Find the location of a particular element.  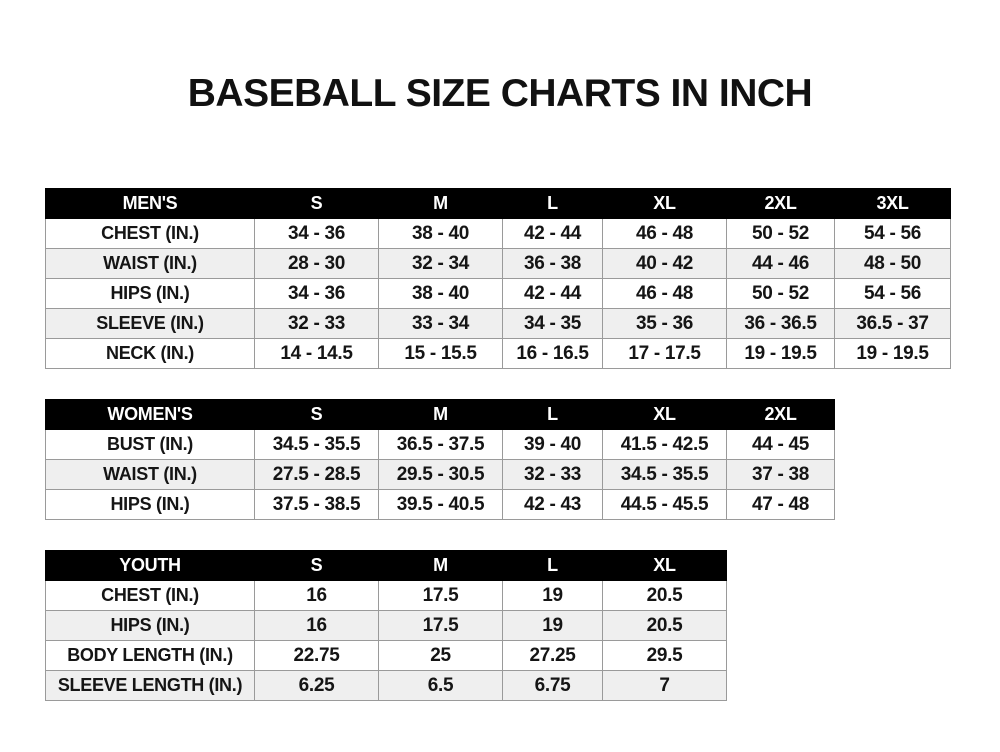

table-row: BODY LENGTH (IN.) 22.75 25 27.25 29.5 is located at coordinates (386, 655).